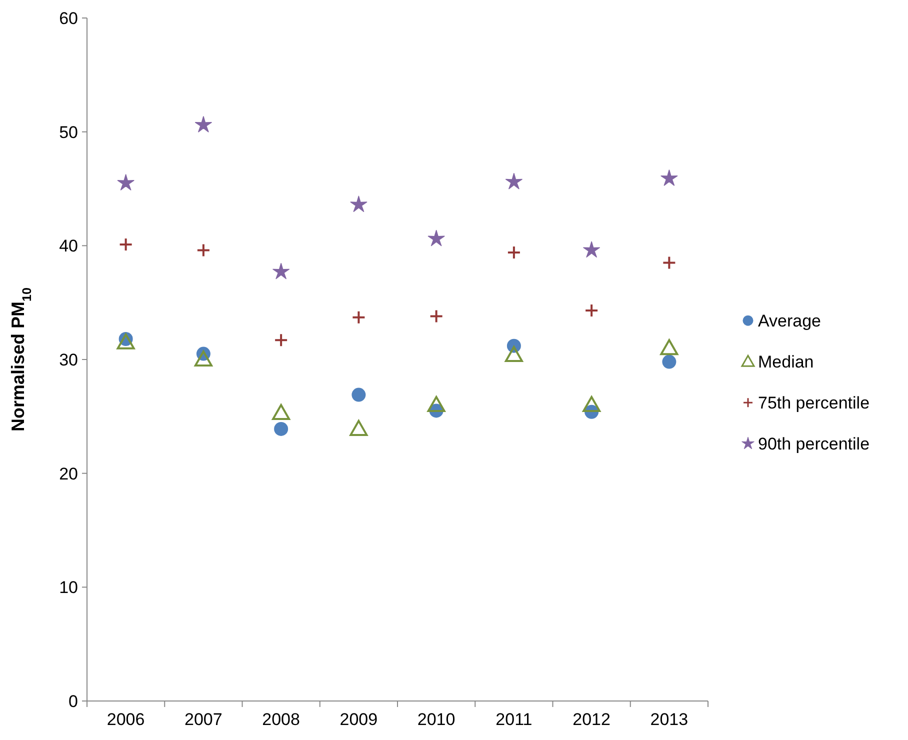 The image size is (908, 740). Describe the element at coordinates (814, 444) in the screenshot. I see `legend-label: 90th percentile` at that location.